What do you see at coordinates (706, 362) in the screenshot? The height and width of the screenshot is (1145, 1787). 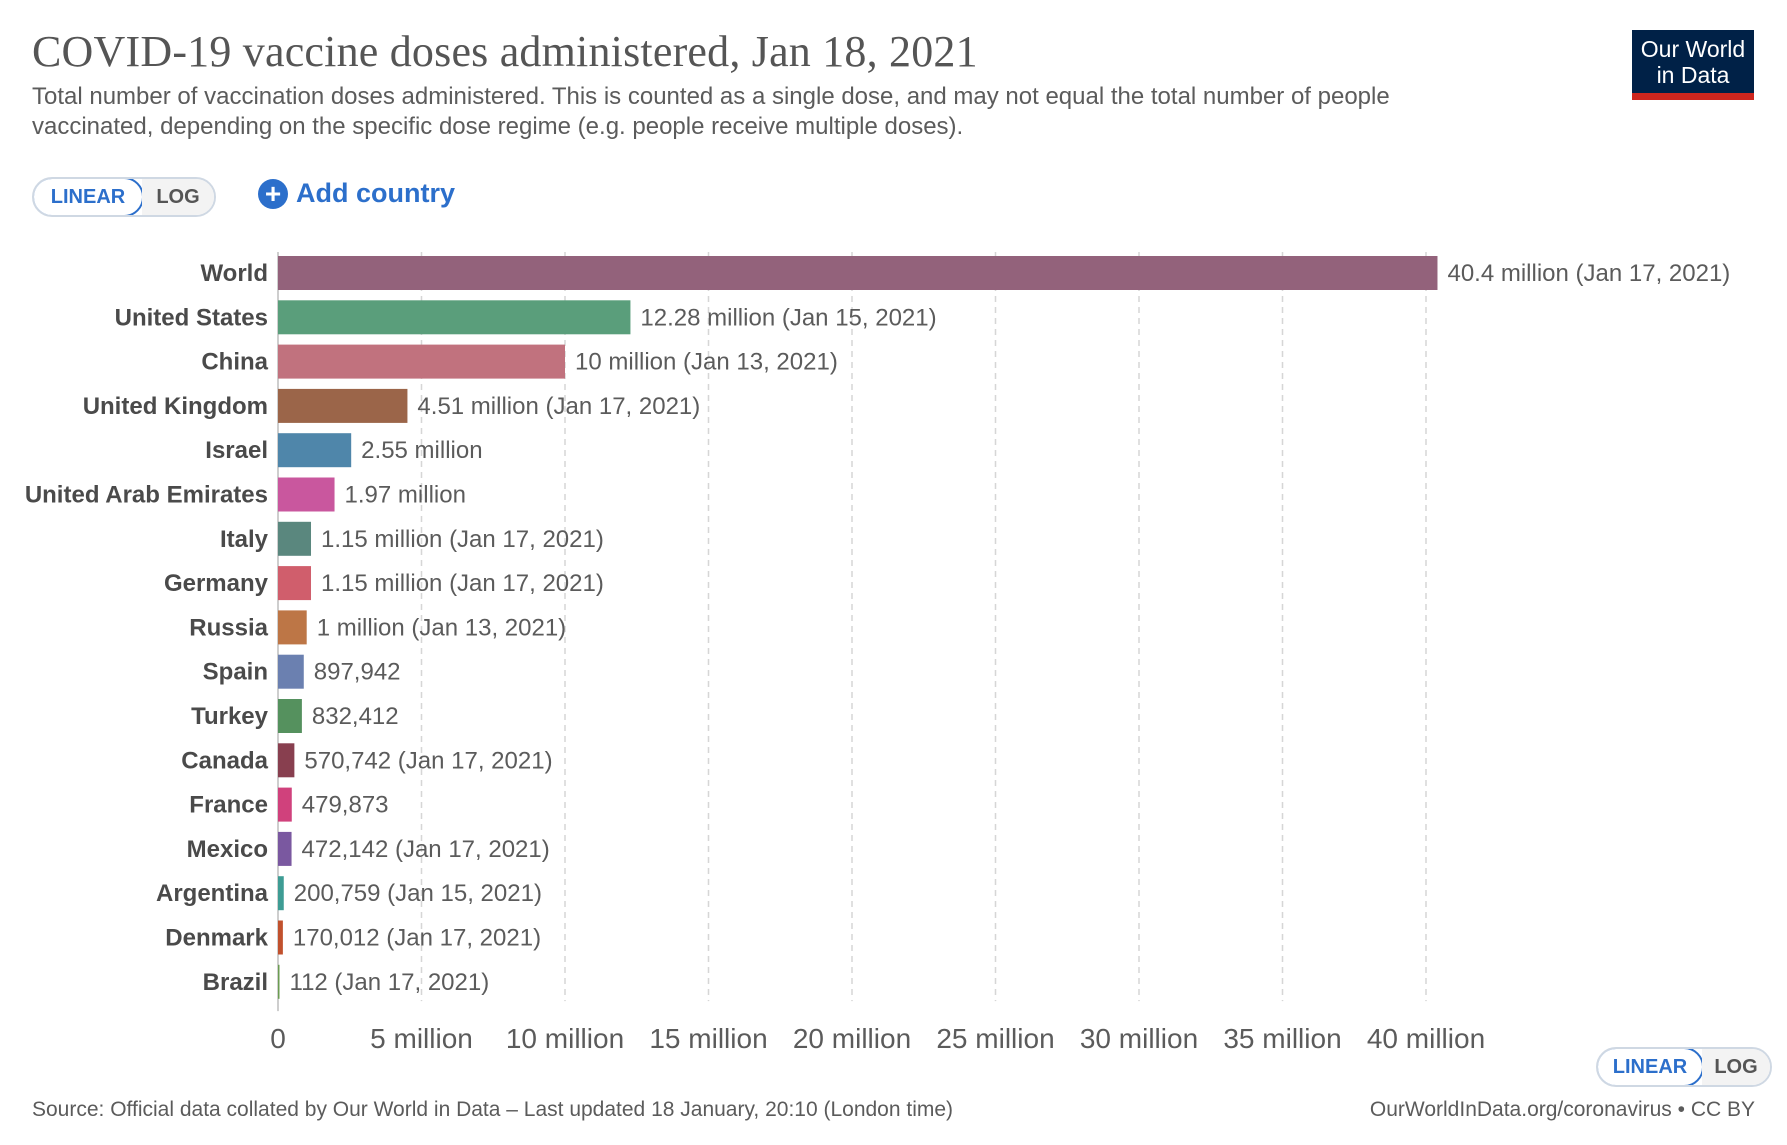 I see `value-label: 10 million (Jan 13, 2021)` at bounding box center [706, 362].